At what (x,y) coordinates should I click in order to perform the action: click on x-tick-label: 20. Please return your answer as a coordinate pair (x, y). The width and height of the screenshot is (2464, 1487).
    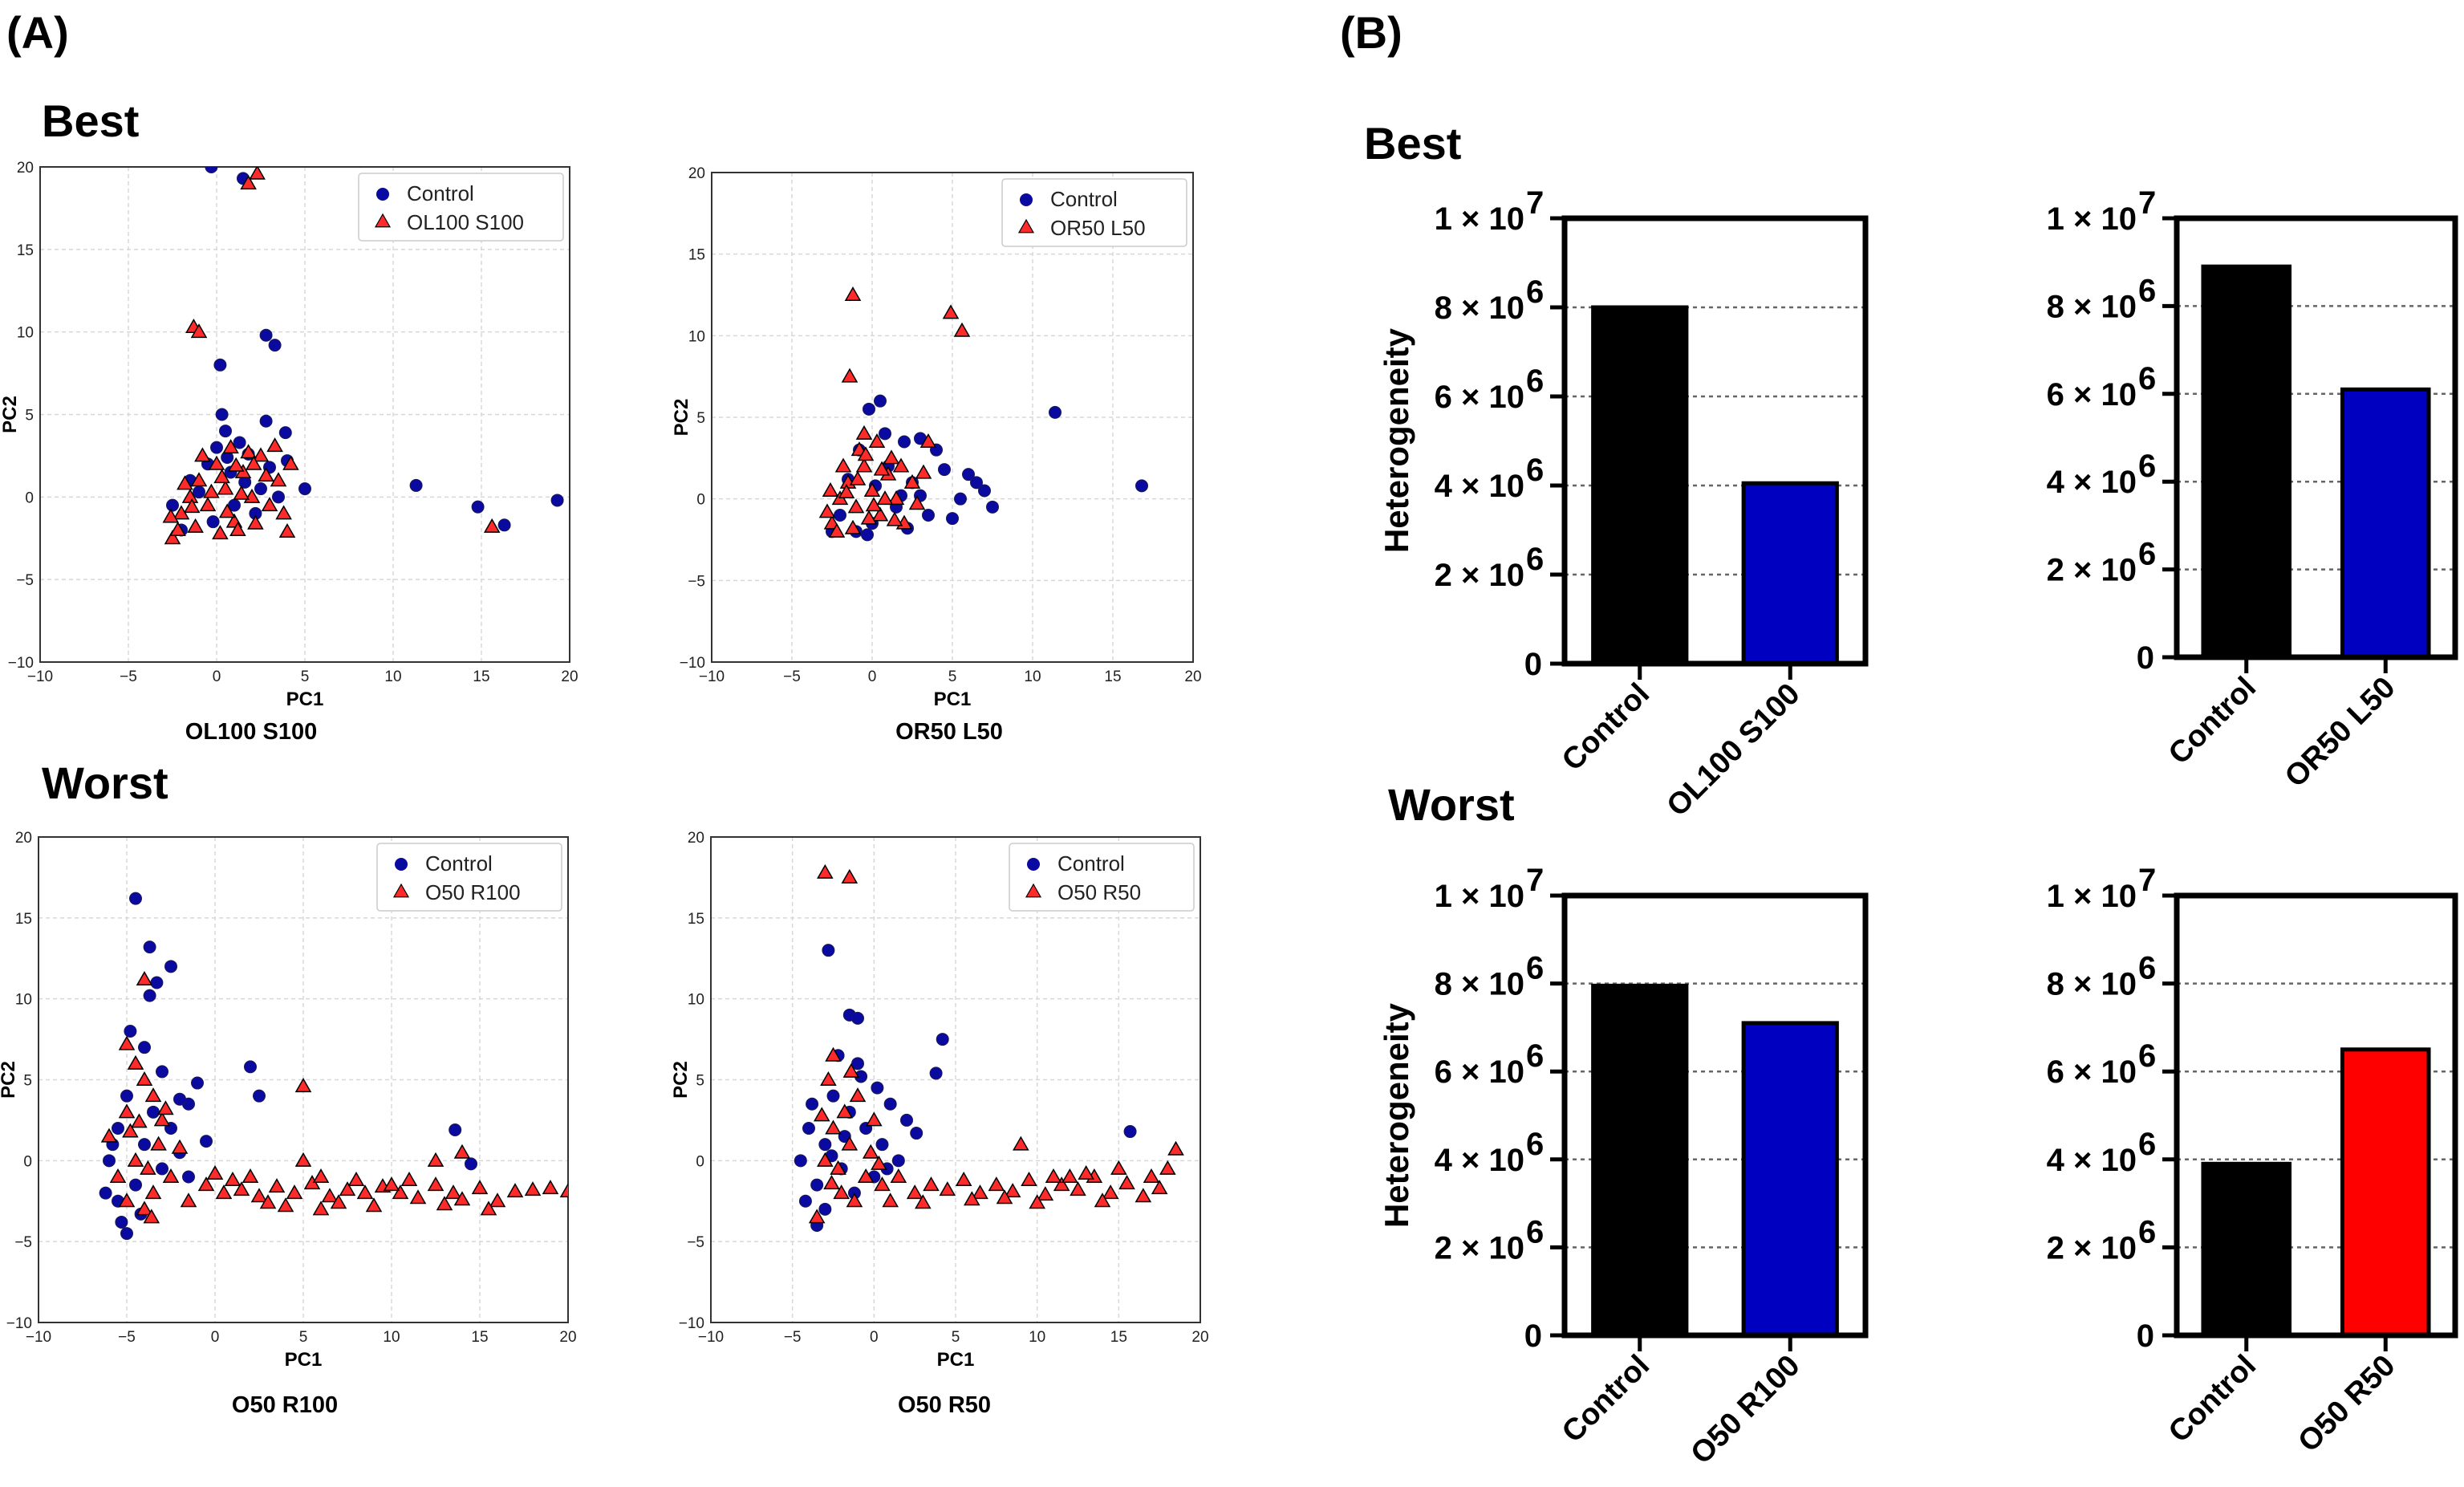
    Looking at the image, I should click on (569, 676).